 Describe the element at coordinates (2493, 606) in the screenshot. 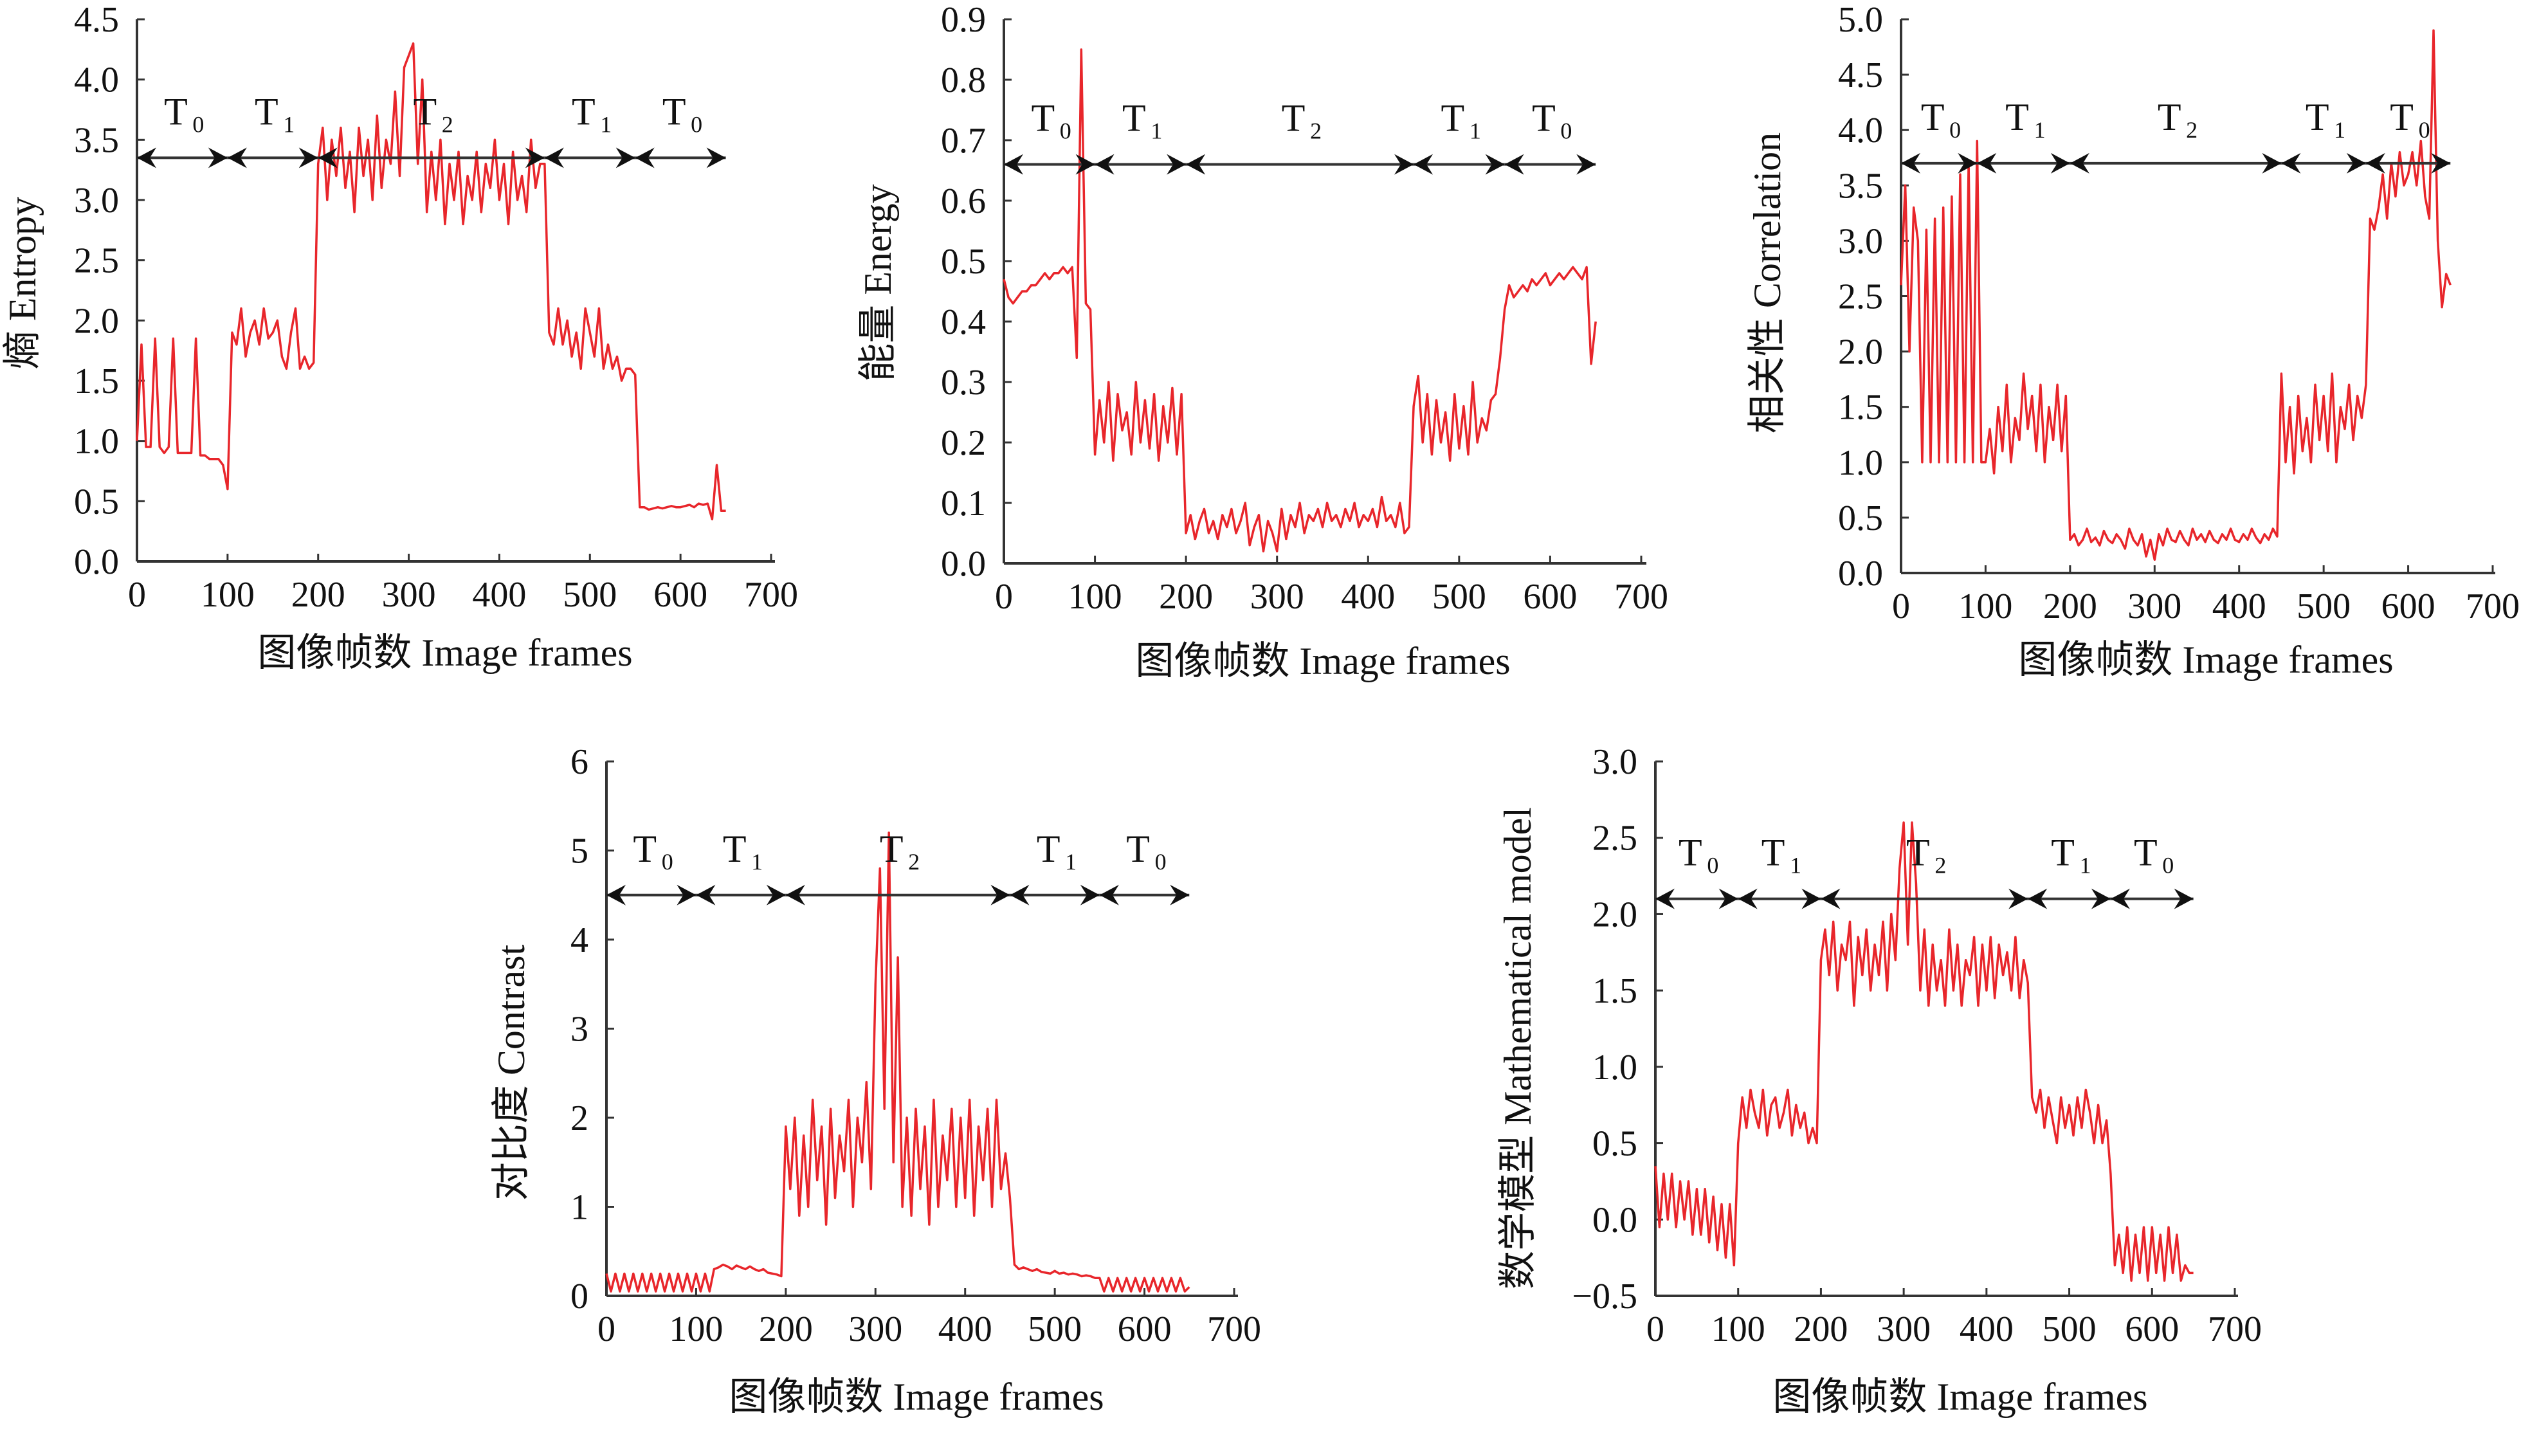

I see `x-tick-label: 700` at that location.